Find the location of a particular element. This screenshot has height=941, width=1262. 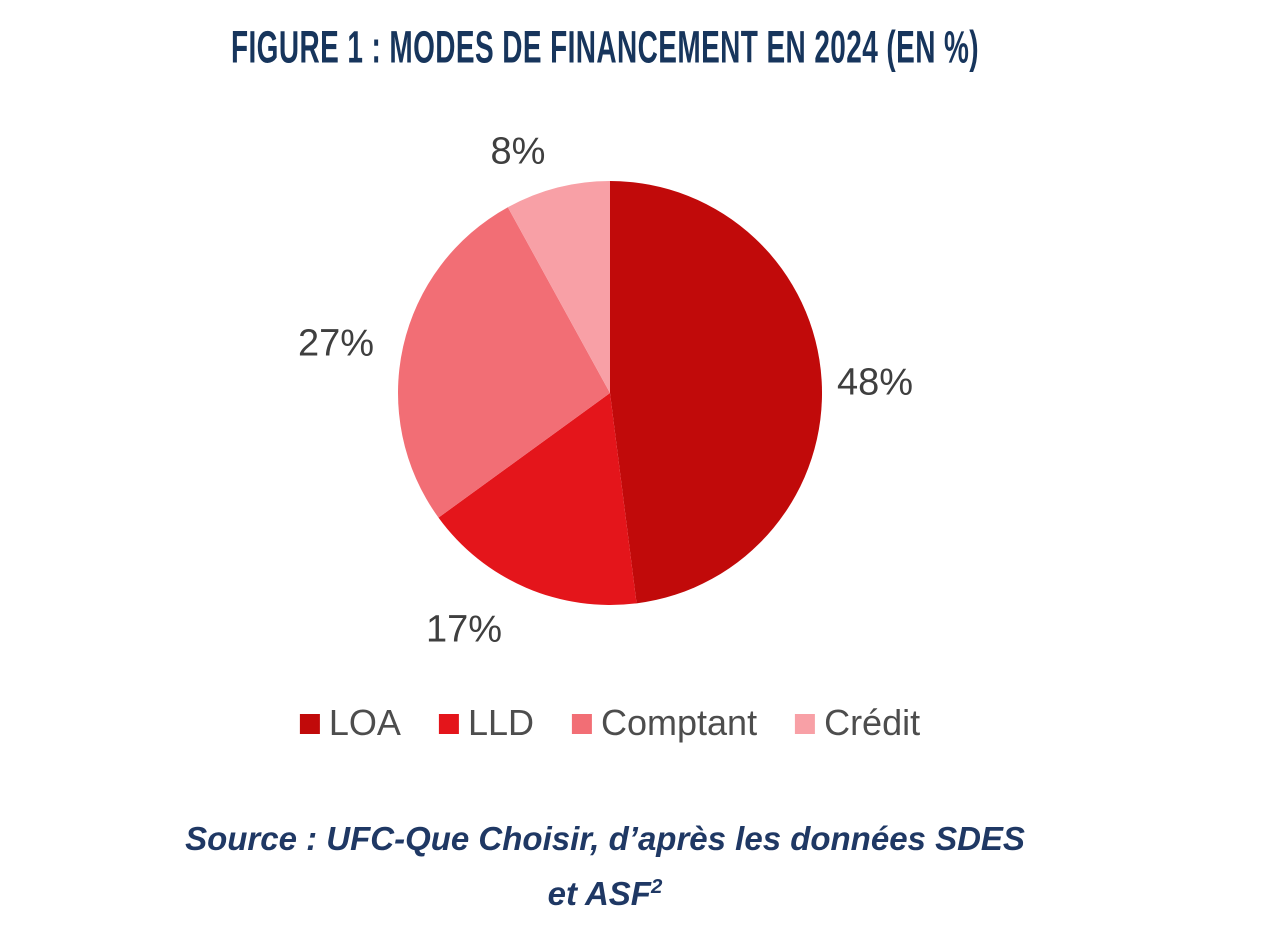

source-line-2-text: et ASF is located at coordinates (599, 893).